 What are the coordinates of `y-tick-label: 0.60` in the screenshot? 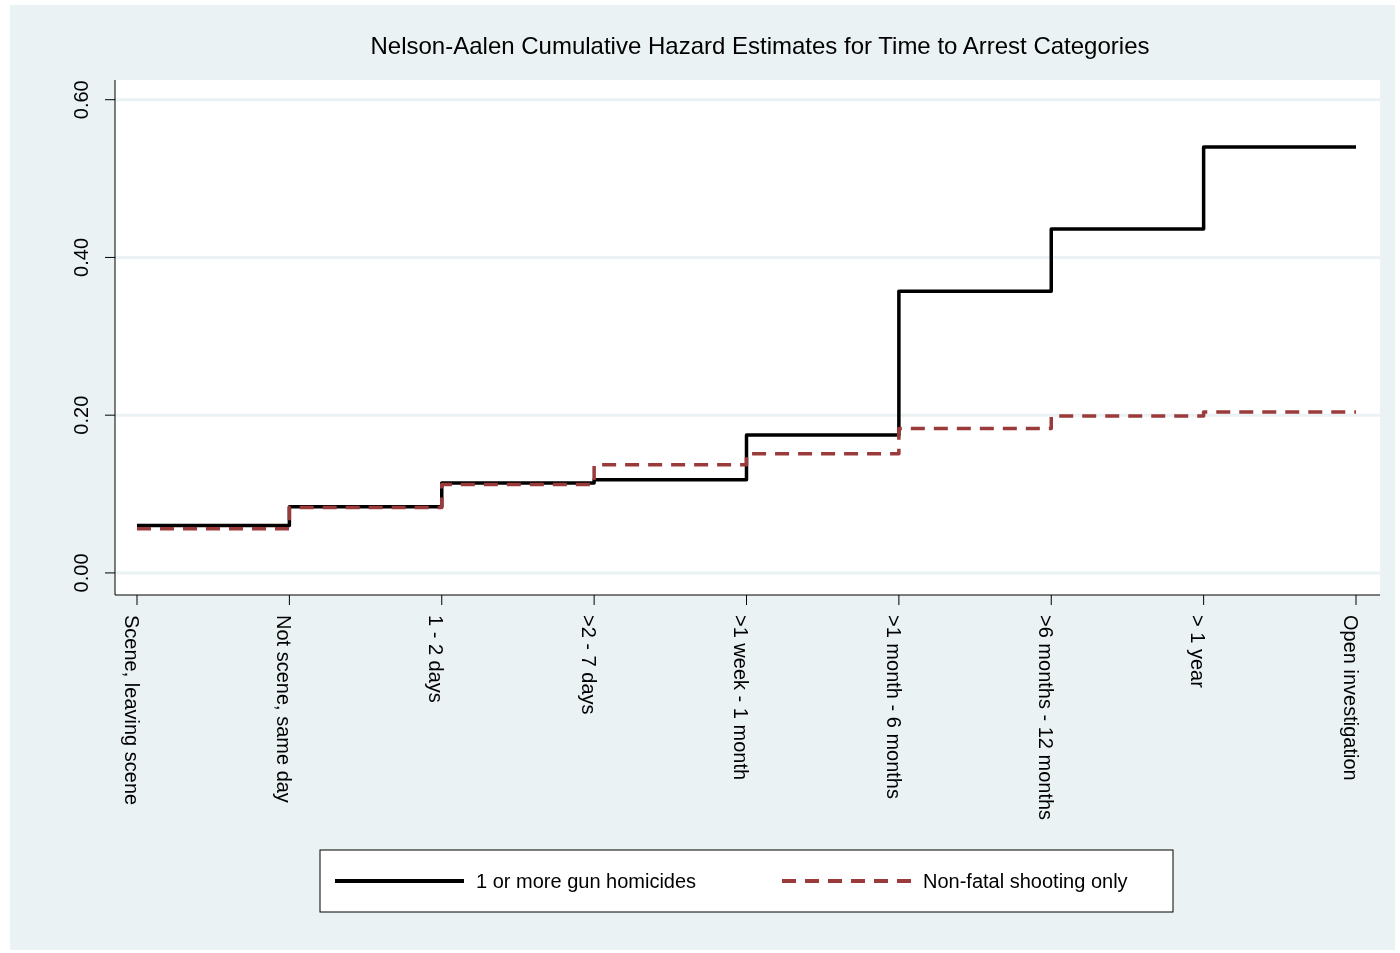 It's located at (81, 100).